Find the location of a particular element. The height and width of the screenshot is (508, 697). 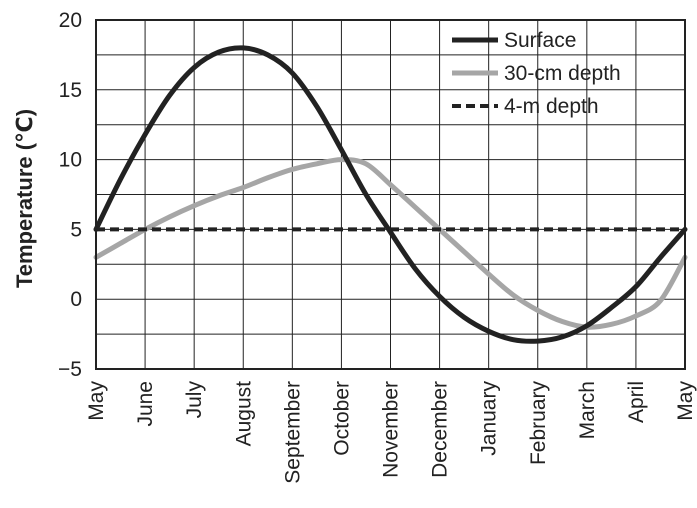

x-tick-label: September is located at coordinates (292, 432).